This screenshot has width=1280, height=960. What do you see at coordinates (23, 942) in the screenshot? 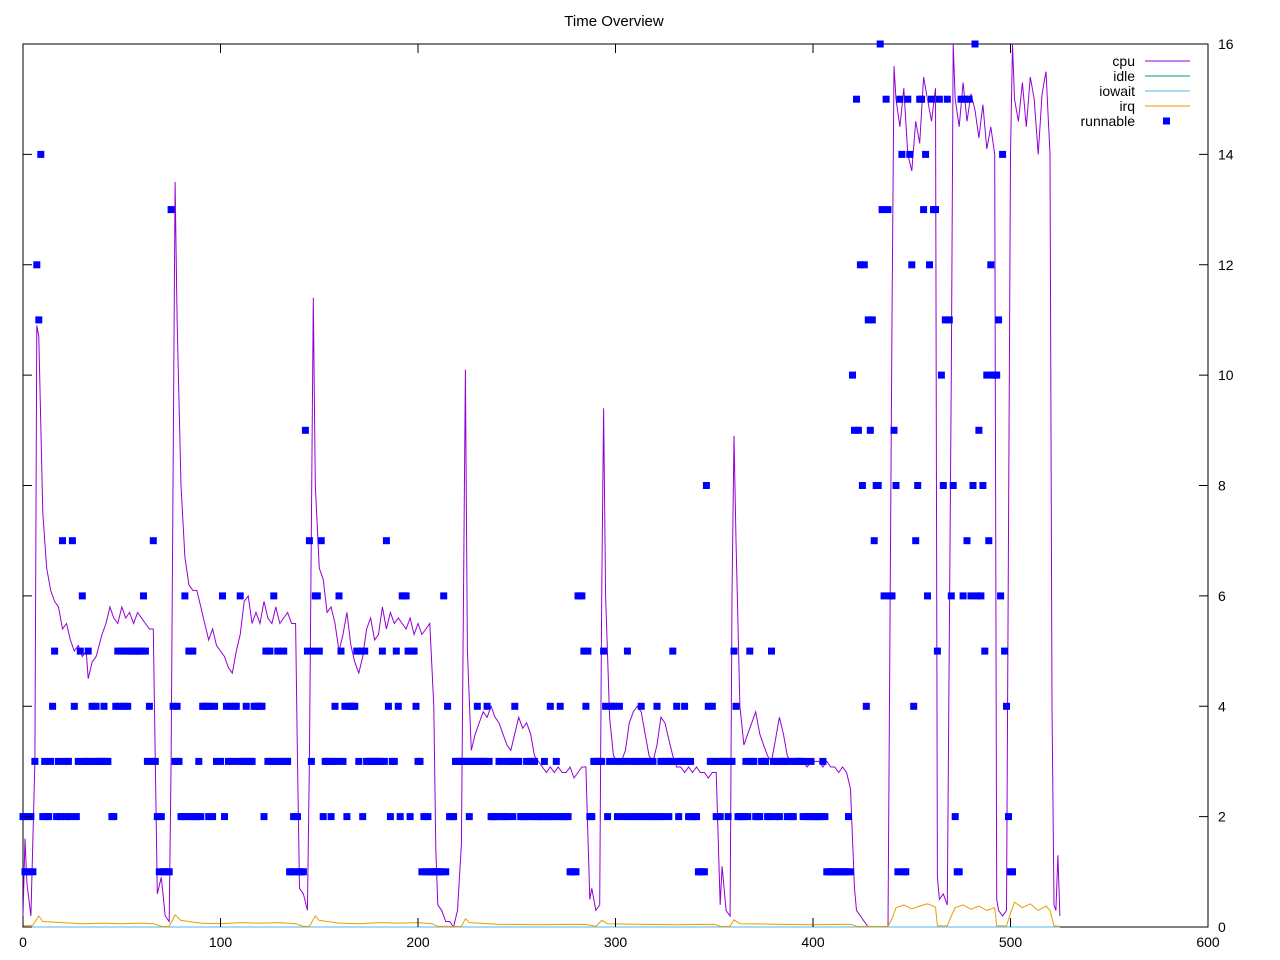
I see `x-tick-label: 0` at bounding box center [23, 942].